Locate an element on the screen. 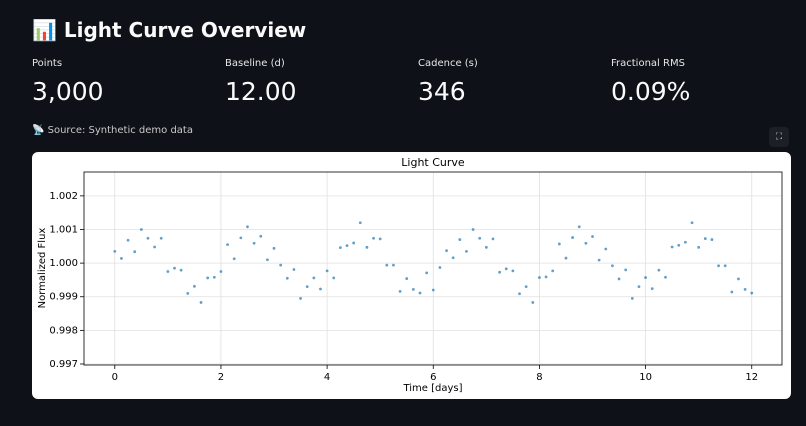 Image resolution: width=806 pixels, height=426 pixels. source-caption: 📡 Source: Synthetic demo data is located at coordinates (112, 130).